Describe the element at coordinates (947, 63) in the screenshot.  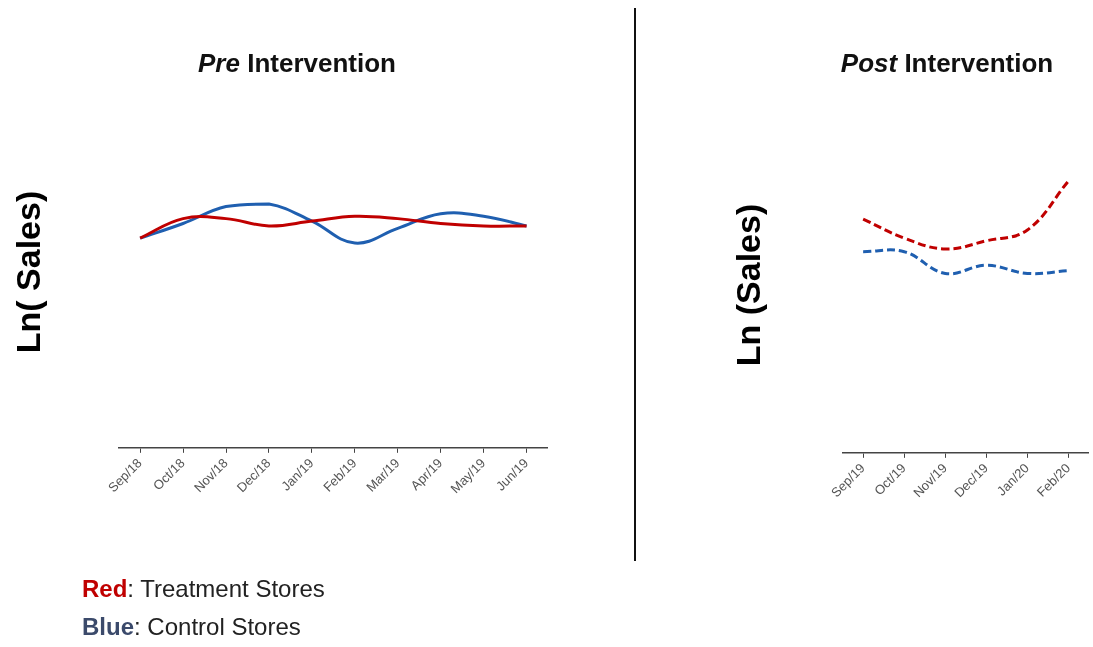
I see `chart-title: Post Intervention` at that location.